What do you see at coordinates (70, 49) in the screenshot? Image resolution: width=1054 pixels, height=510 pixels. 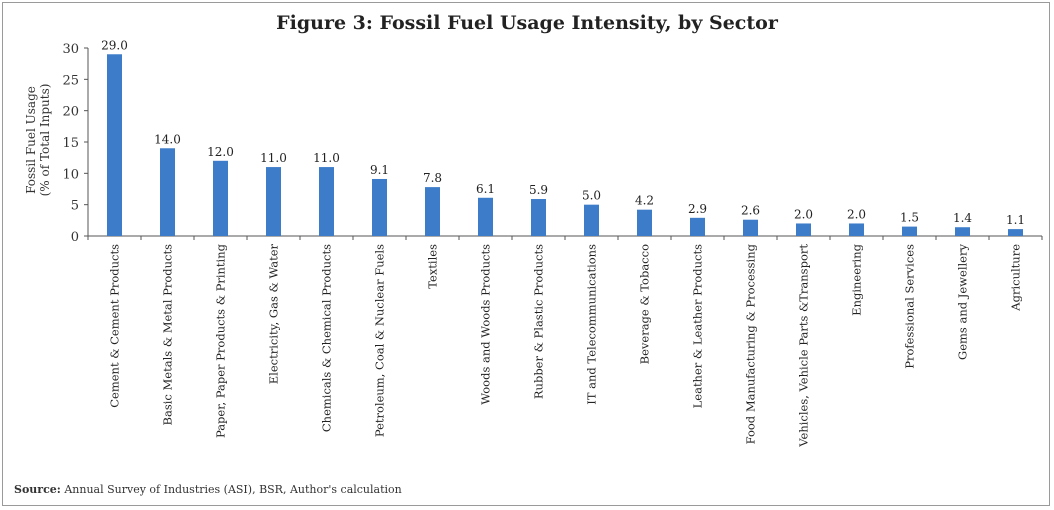 I see `y-tick-label: 30` at bounding box center [70, 49].